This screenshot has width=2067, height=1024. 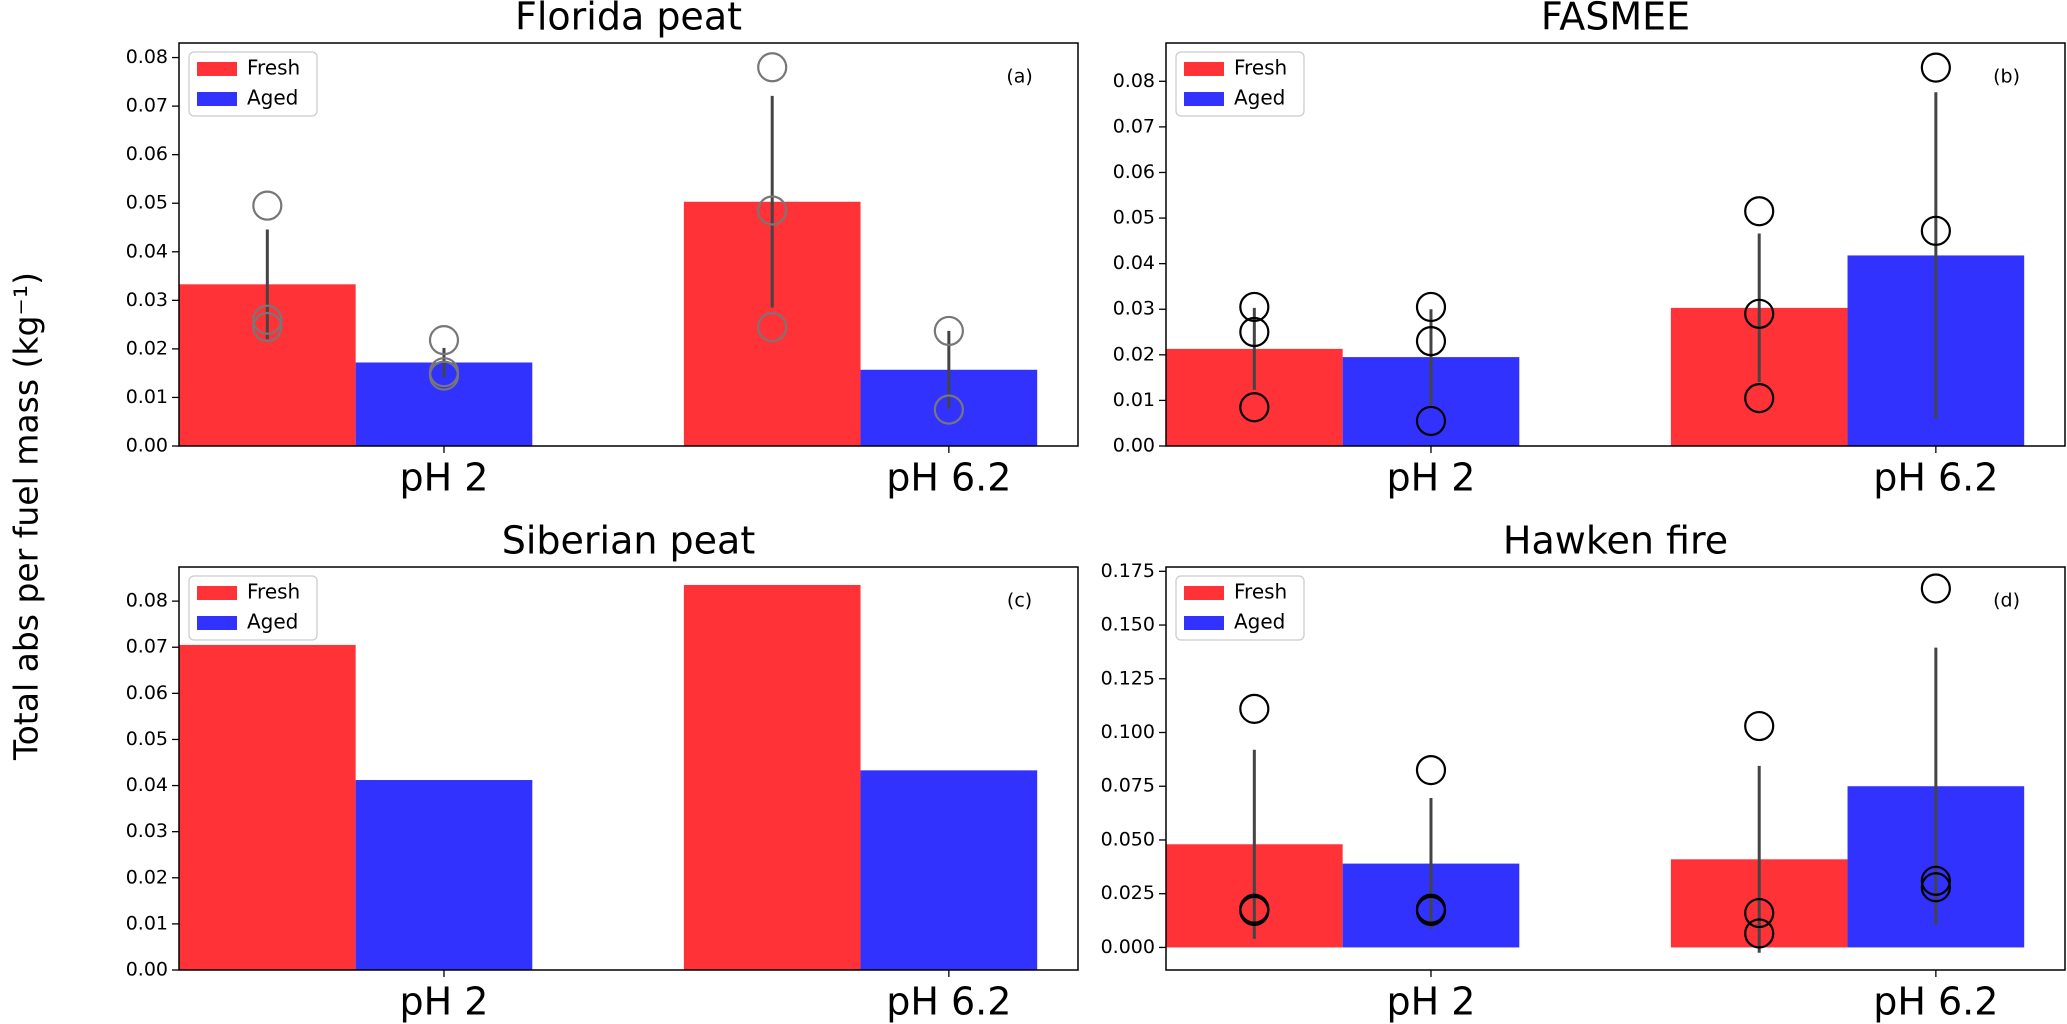 What do you see at coordinates (1019, 601) in the screenshot?
I see `panel-label: (c)` at bounding box center [1019, 601].